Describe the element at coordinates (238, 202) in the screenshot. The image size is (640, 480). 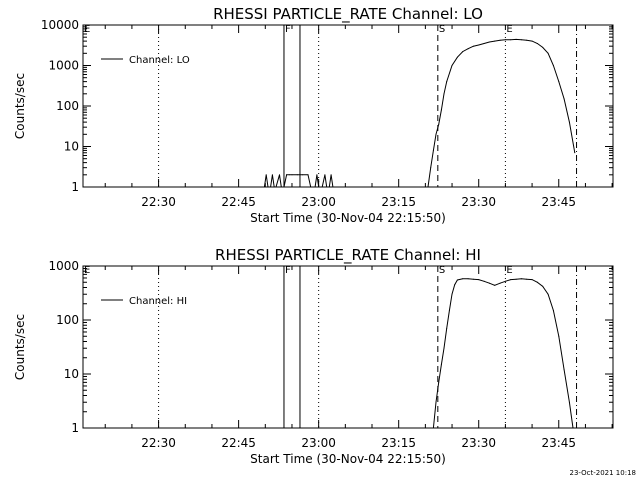
I see `x-tick-label: 22:45` at that location.